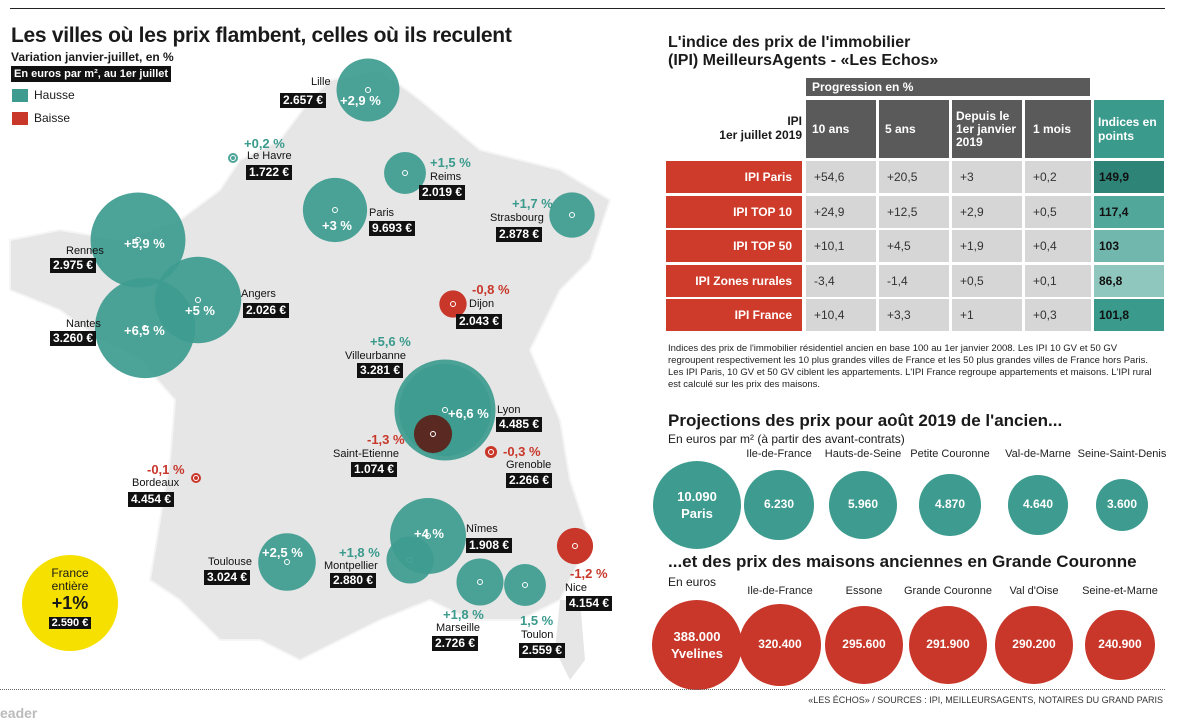  Describe the element at coordinates (525, 585) in the screenshot. I see `map-circle-toulon` at that location.